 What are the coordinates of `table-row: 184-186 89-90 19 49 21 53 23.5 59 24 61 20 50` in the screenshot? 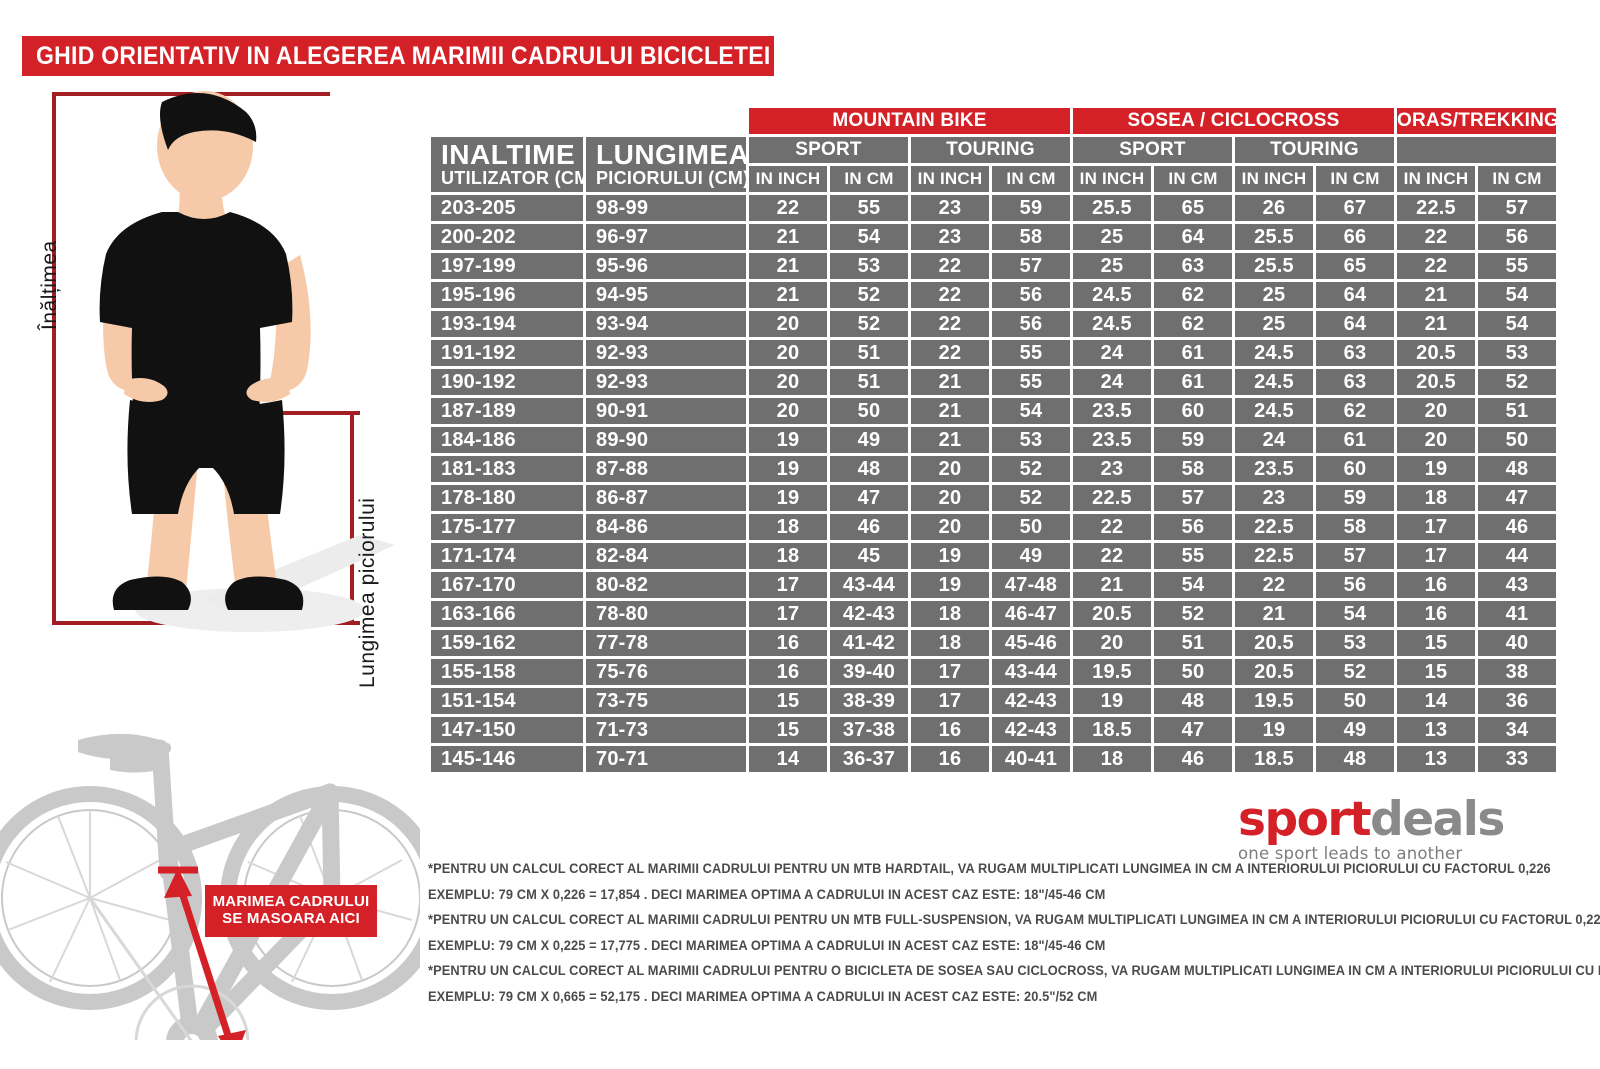 It's located at (993, 440).